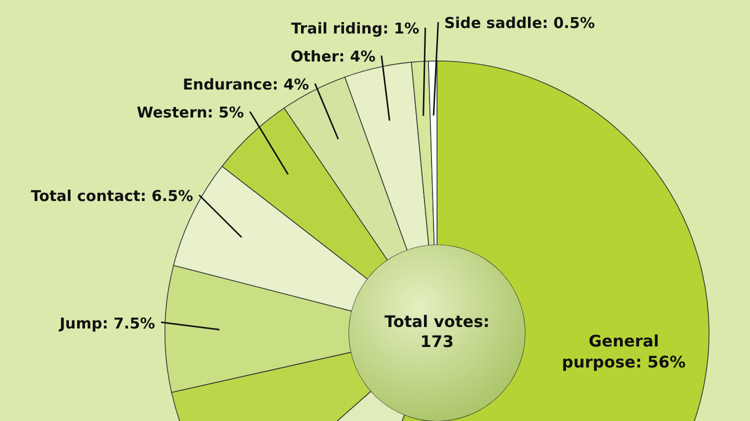  Describe the element at coordinates (624, 352) in the screenshot. I see `slice-label: General purpose: 56%` at that location.